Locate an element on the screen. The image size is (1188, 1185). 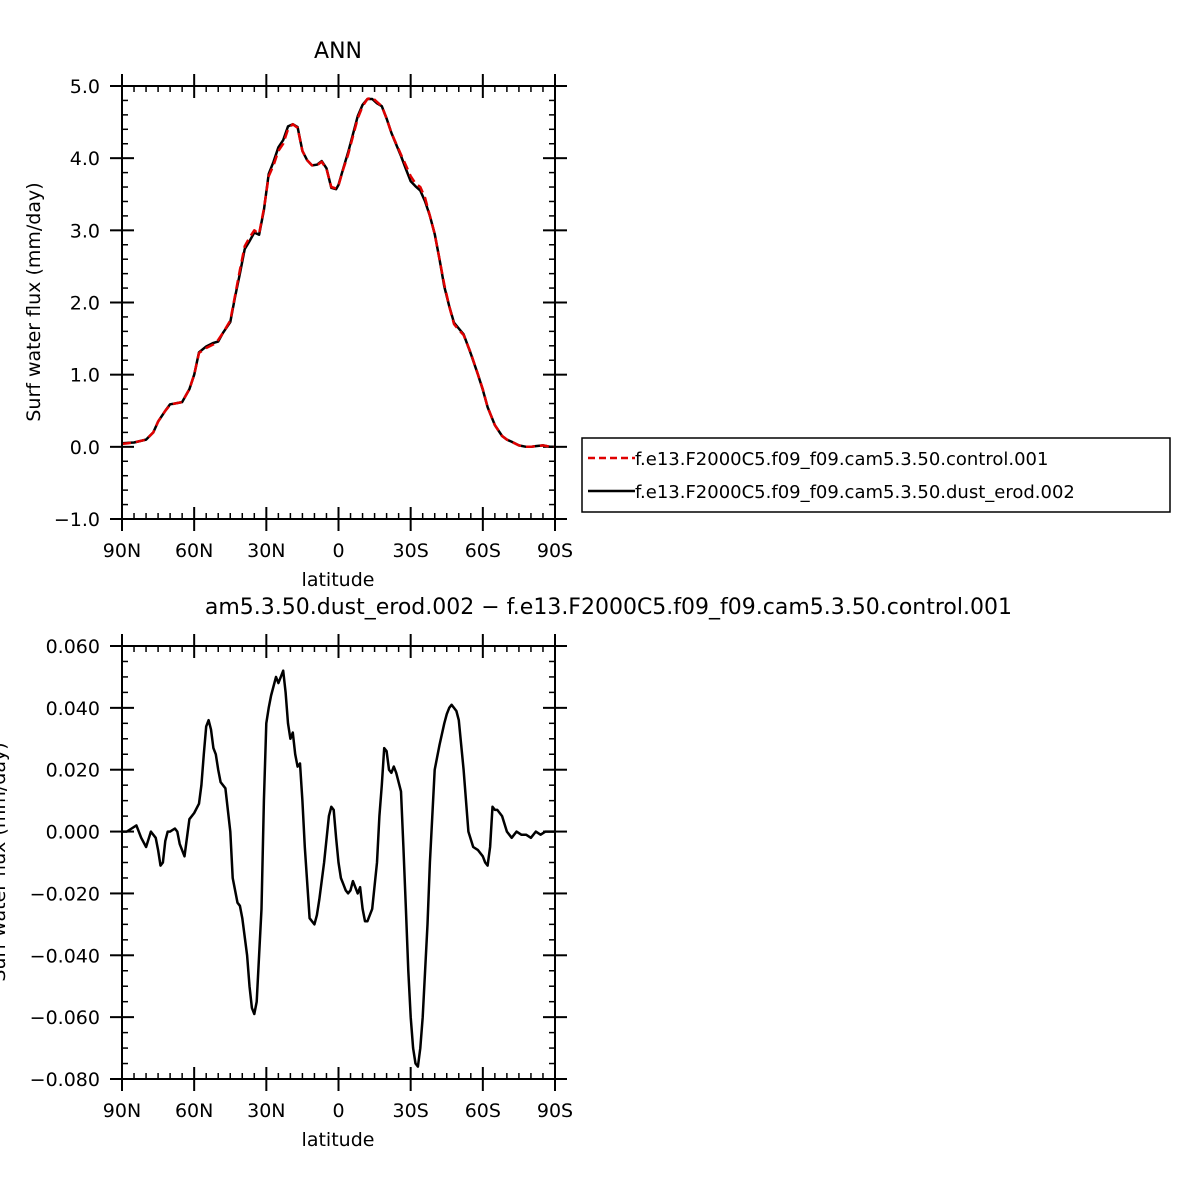
bottom-y-axis-label: Surf water flux (mm/day) is located at coordinates (5, 861).